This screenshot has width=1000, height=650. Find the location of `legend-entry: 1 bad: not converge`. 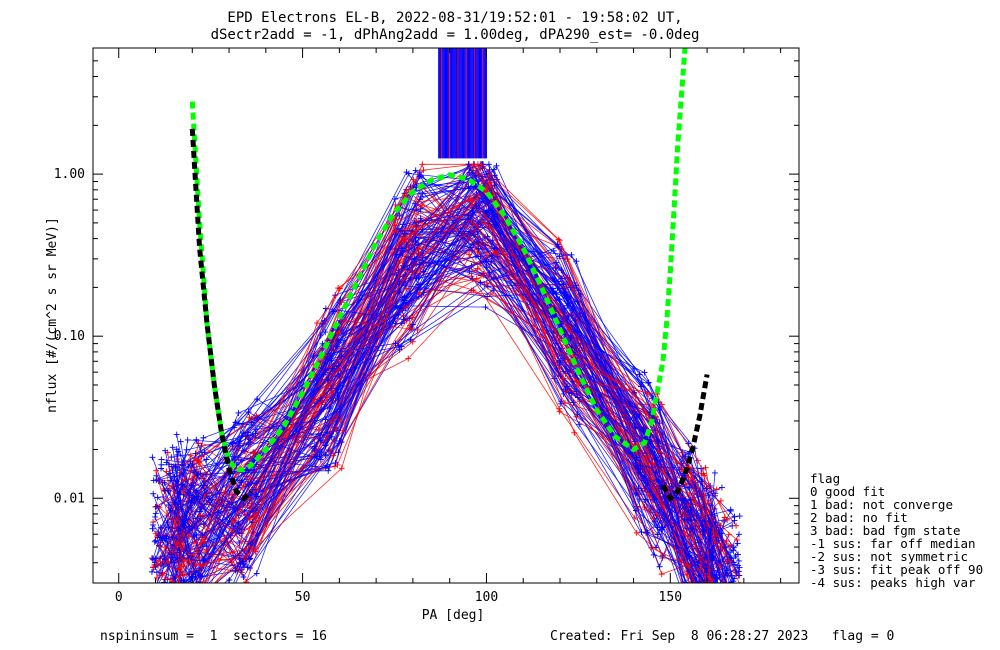

legend-entry: 1 bad: not converge is located at coordinates (881, 504).